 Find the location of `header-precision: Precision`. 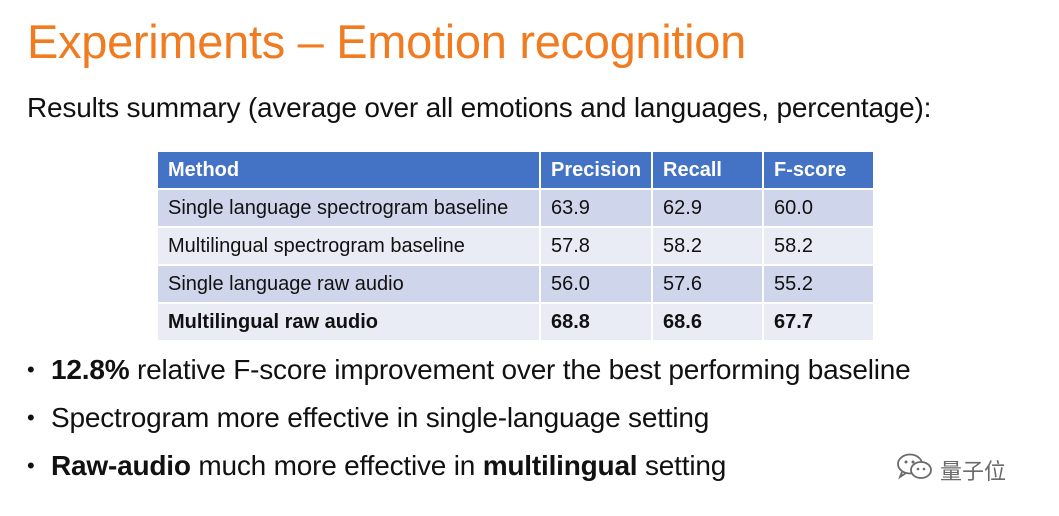

header-precision: Precision is located at coordinates (597, 170).